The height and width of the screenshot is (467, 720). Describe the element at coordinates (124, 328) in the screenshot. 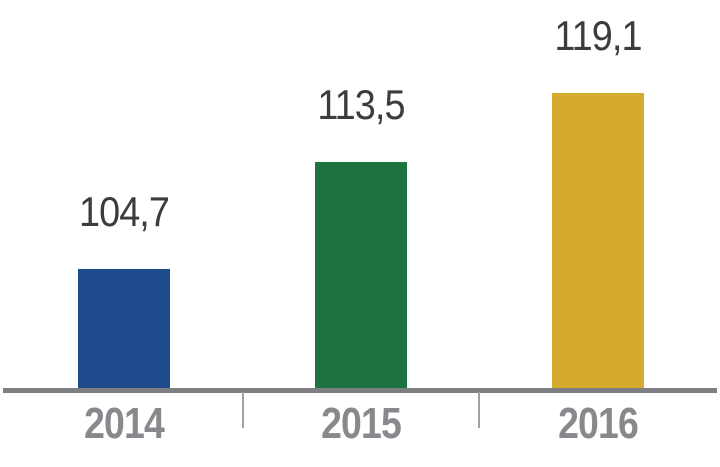

I see `bar-2014` at that location.